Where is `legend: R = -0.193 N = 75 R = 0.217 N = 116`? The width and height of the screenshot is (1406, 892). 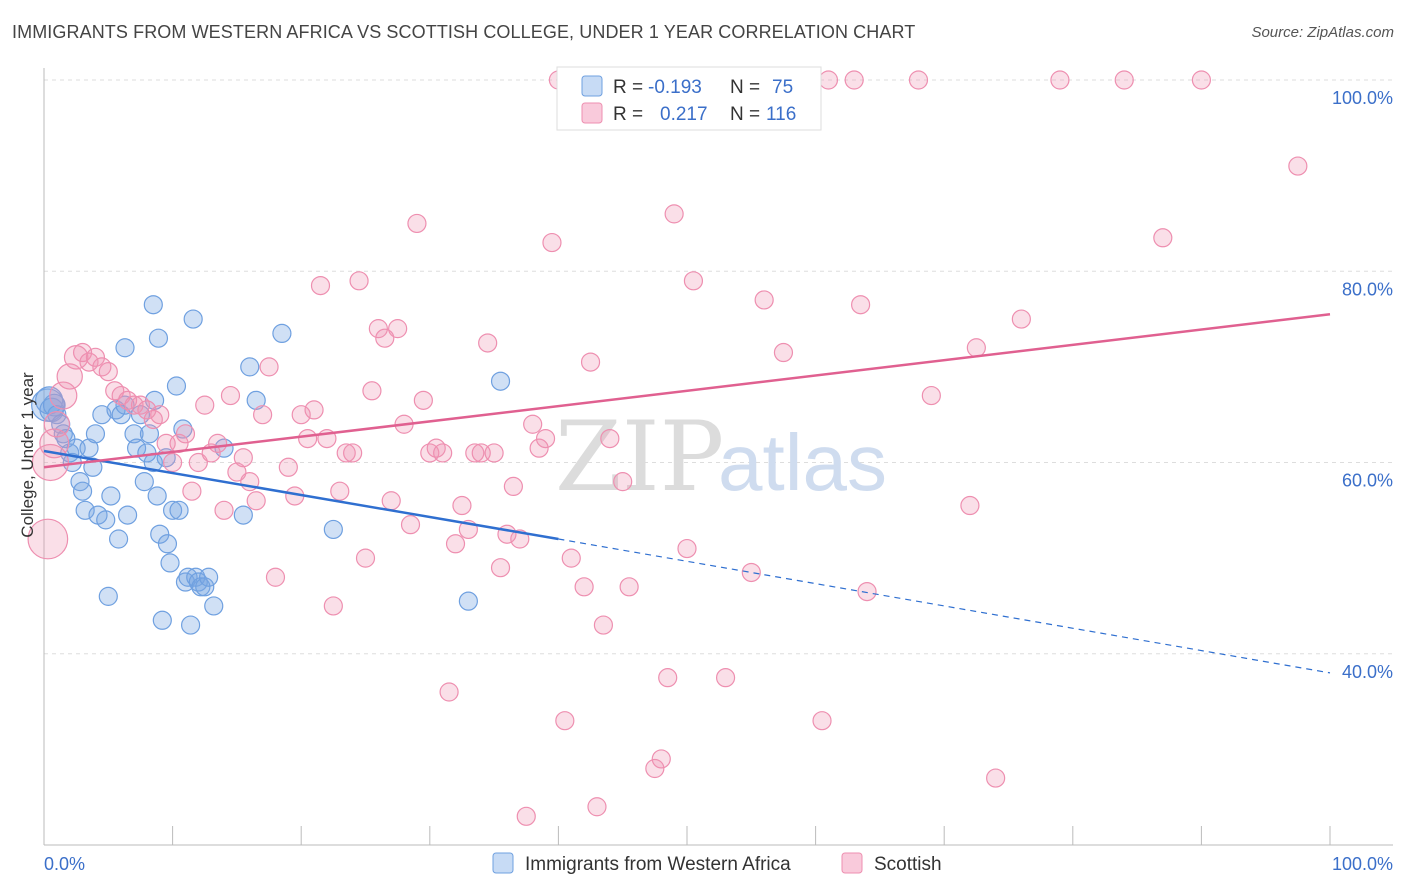
legend: R = -0.193 N = 75 R = 0.217 N = 116 is located at coordinates (689, 98).